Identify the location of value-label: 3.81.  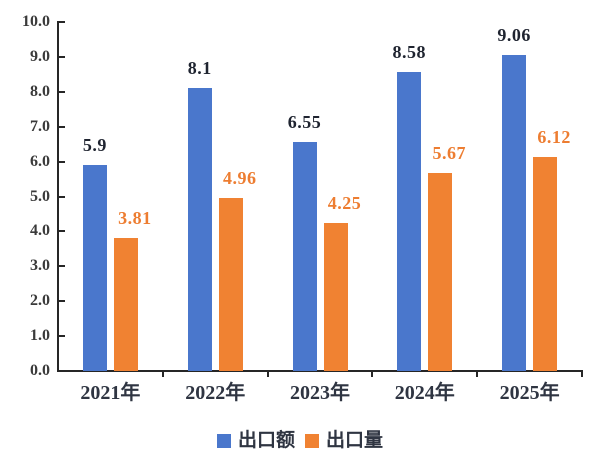
(135, 218).